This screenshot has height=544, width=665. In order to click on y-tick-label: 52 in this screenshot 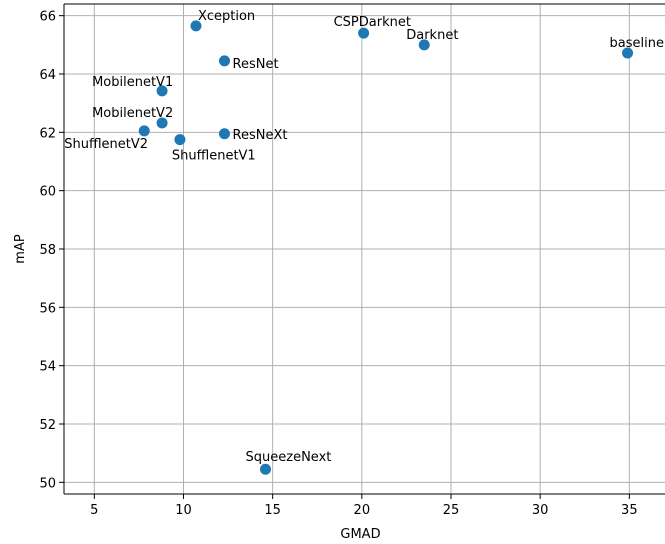, I will do `click(47, 425)`.